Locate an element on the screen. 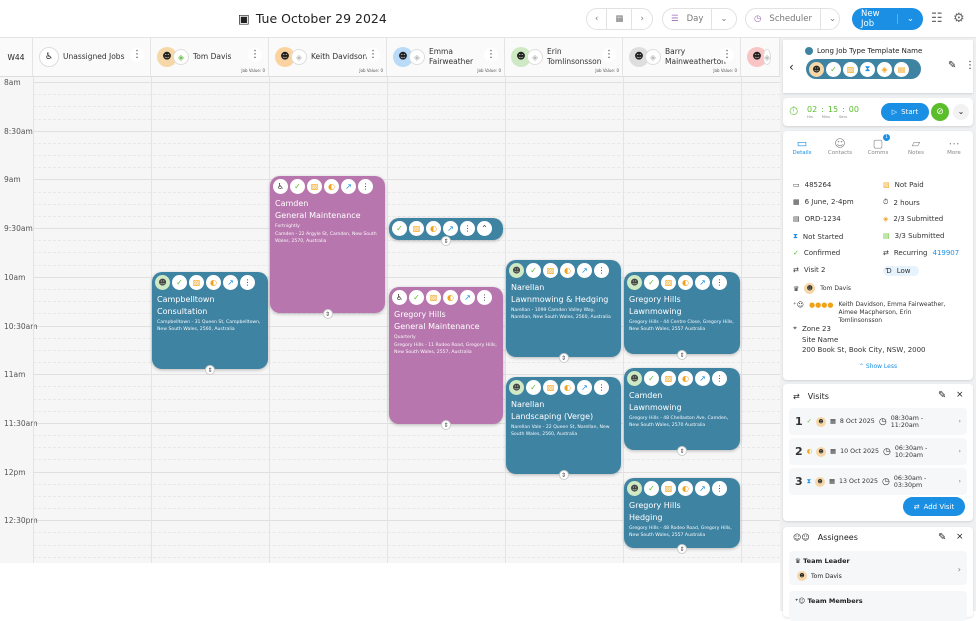 This screenshot has height=621, width=976. view-select: ☰ Day ⌄ is located at coordinates (699, 19).